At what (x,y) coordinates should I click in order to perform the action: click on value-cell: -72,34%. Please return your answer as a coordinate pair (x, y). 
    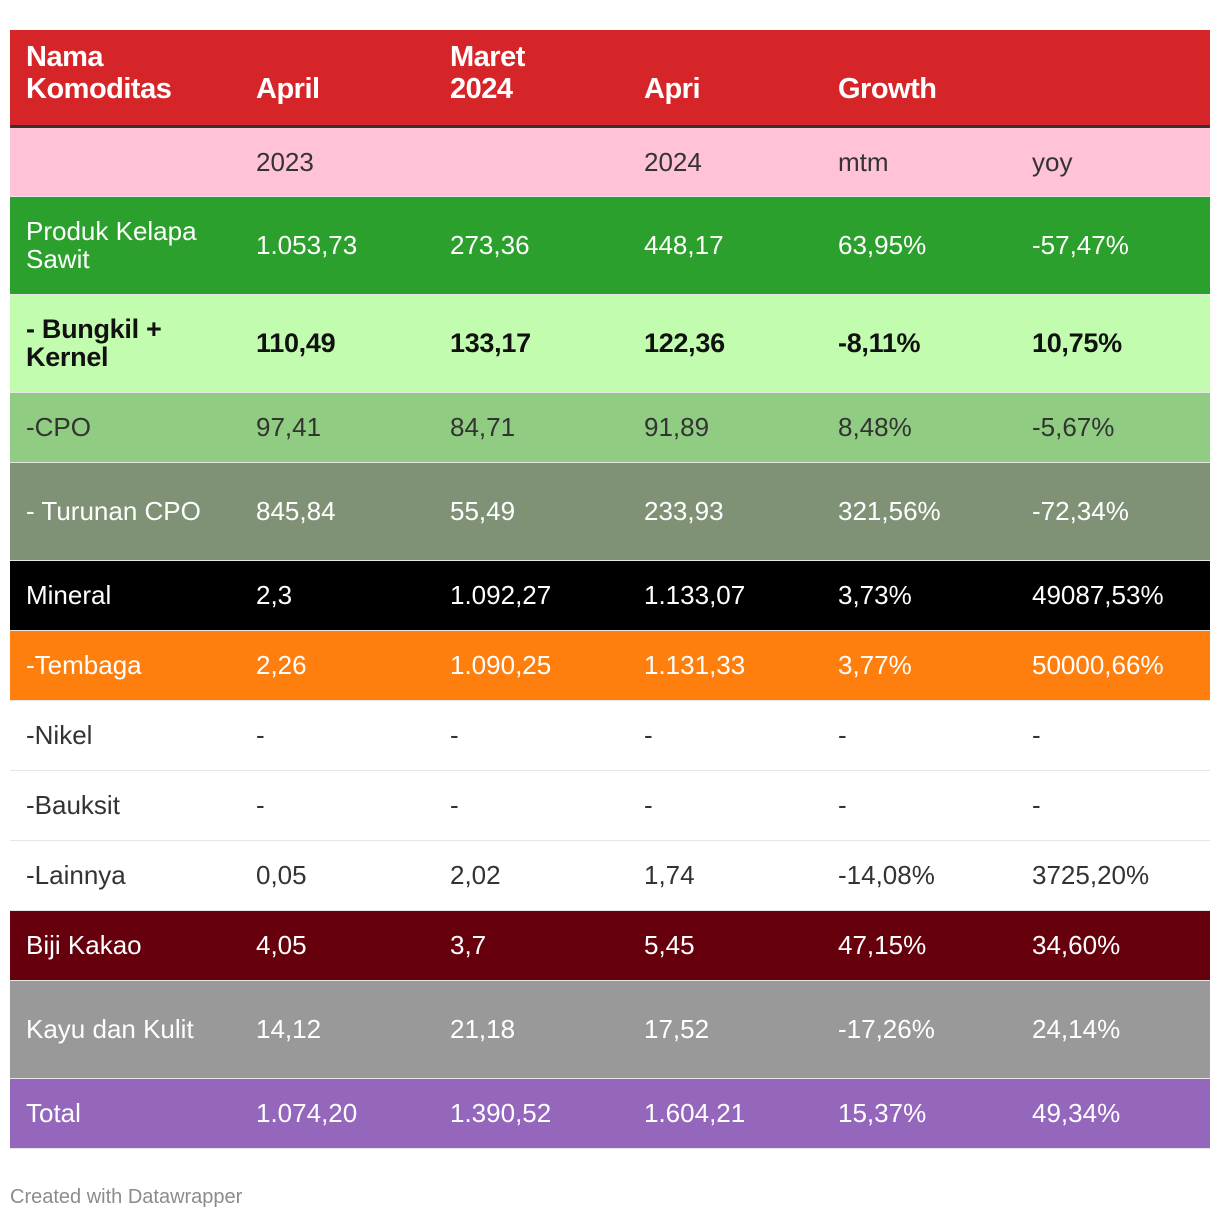
    Looking at the image, I should click on (1113, 511).